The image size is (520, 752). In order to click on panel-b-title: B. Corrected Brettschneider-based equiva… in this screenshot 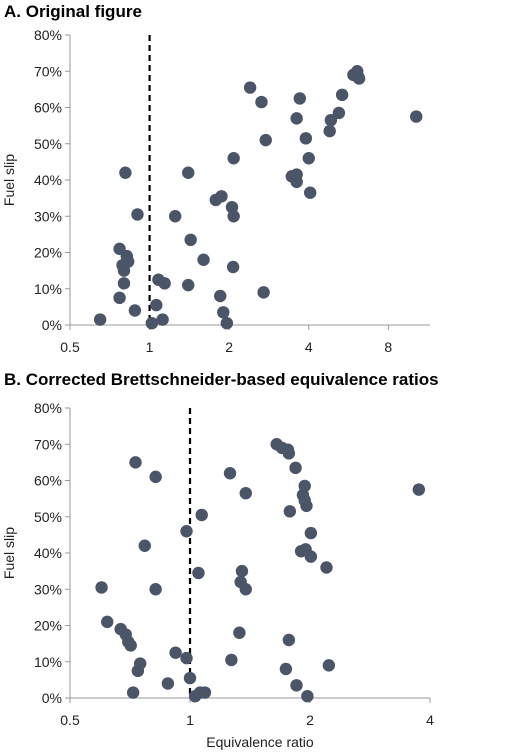, I will do `click(221, 379)`.